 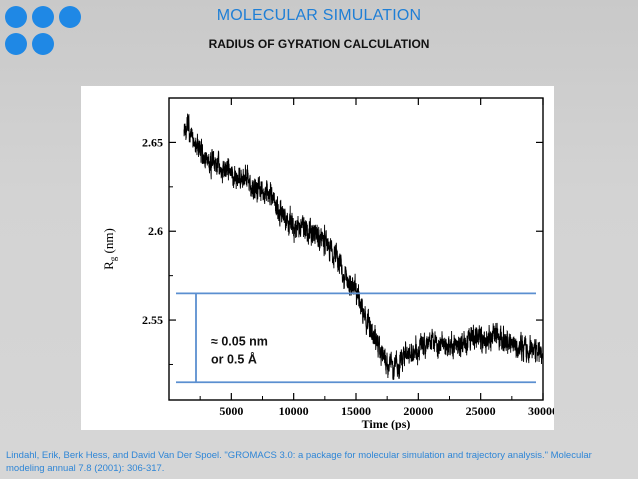 I want to click on x-tick-label: 5000, so click(x=231, y=411).